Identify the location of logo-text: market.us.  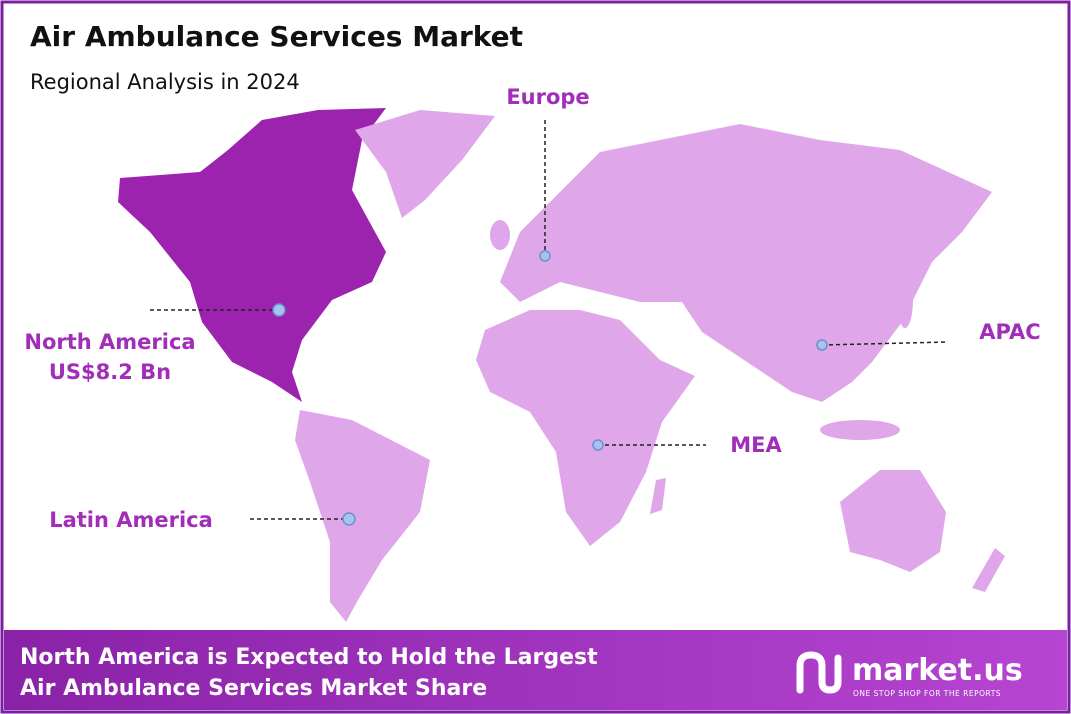
(937, 670).